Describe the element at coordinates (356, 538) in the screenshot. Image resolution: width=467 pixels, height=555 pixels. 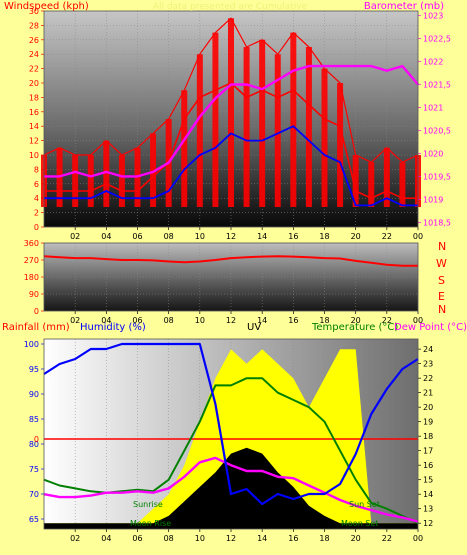
I see `temp-x-tick-label-20: 20` at that location.